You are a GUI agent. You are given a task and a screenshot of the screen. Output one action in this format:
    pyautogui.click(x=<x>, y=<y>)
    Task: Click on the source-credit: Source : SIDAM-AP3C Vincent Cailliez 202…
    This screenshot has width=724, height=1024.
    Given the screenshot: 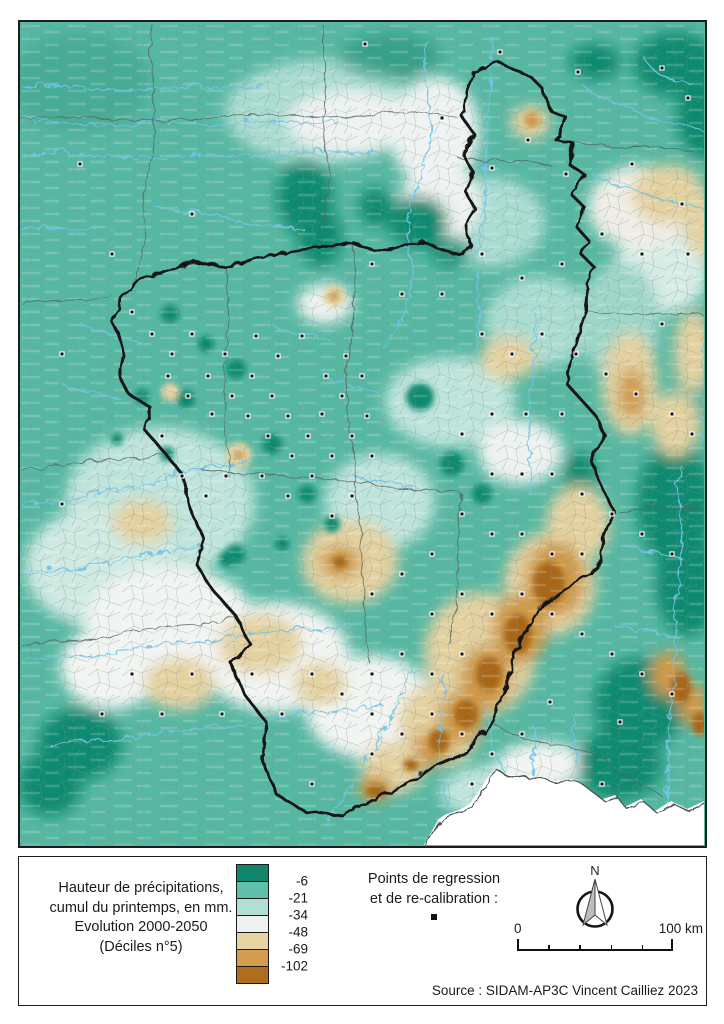 What is the action you would take?
    pyautogui.click(x=564, y=990)
    